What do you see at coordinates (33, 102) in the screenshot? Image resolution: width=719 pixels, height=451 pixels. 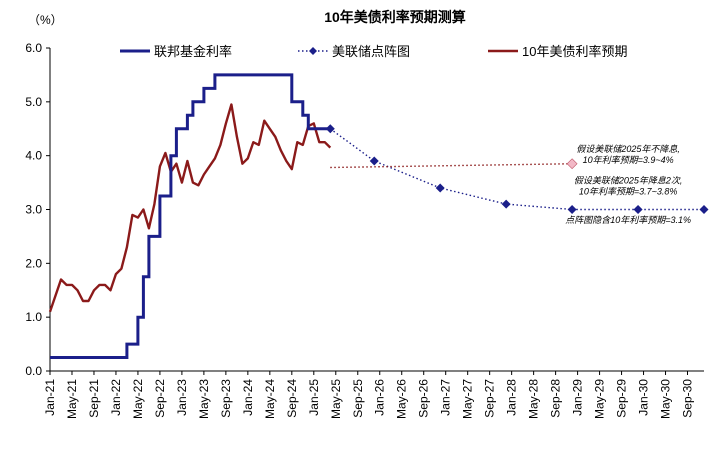 I see `y-tick-label: 5.0` at bounding box center [33, 102].